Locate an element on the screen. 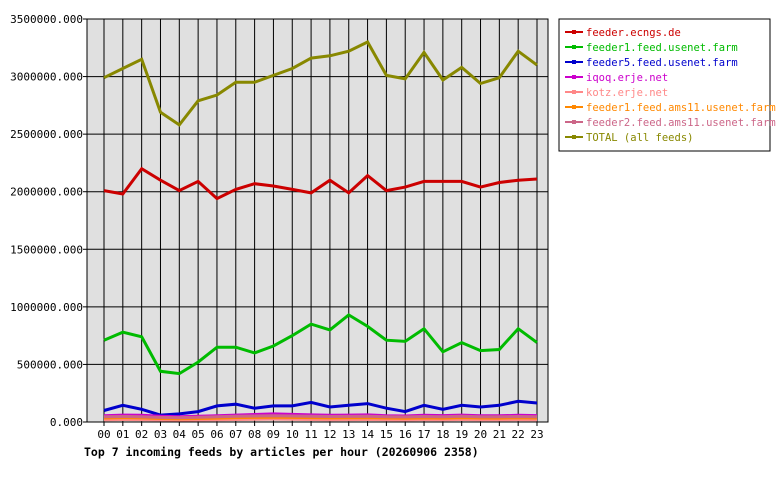  legend-label: feeder2.feed.ams11.usenet.farm is located at coordinates (681, 123).